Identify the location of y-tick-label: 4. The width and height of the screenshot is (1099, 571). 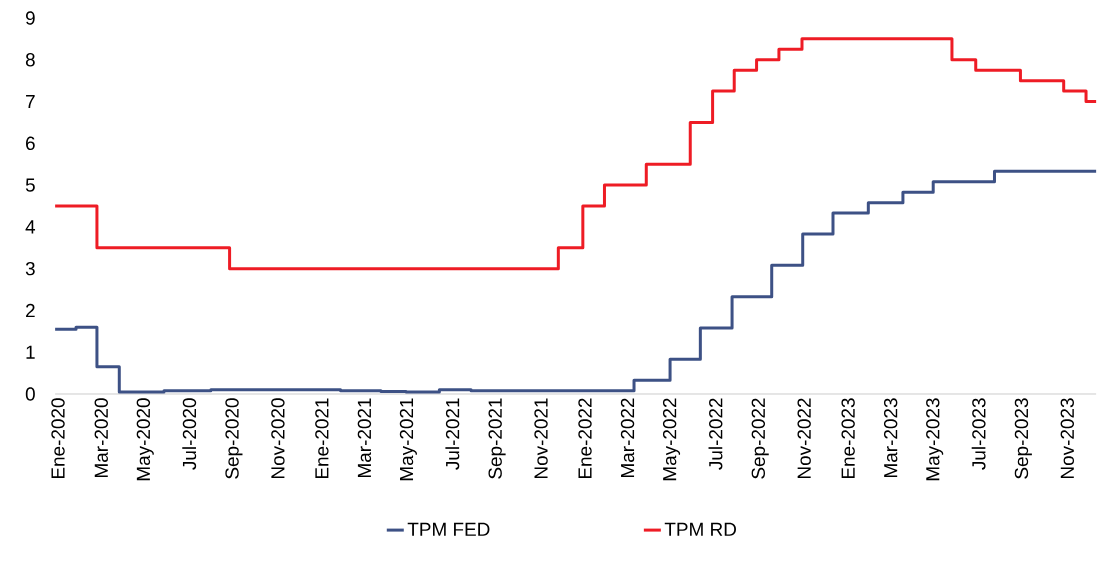
(30, 227).